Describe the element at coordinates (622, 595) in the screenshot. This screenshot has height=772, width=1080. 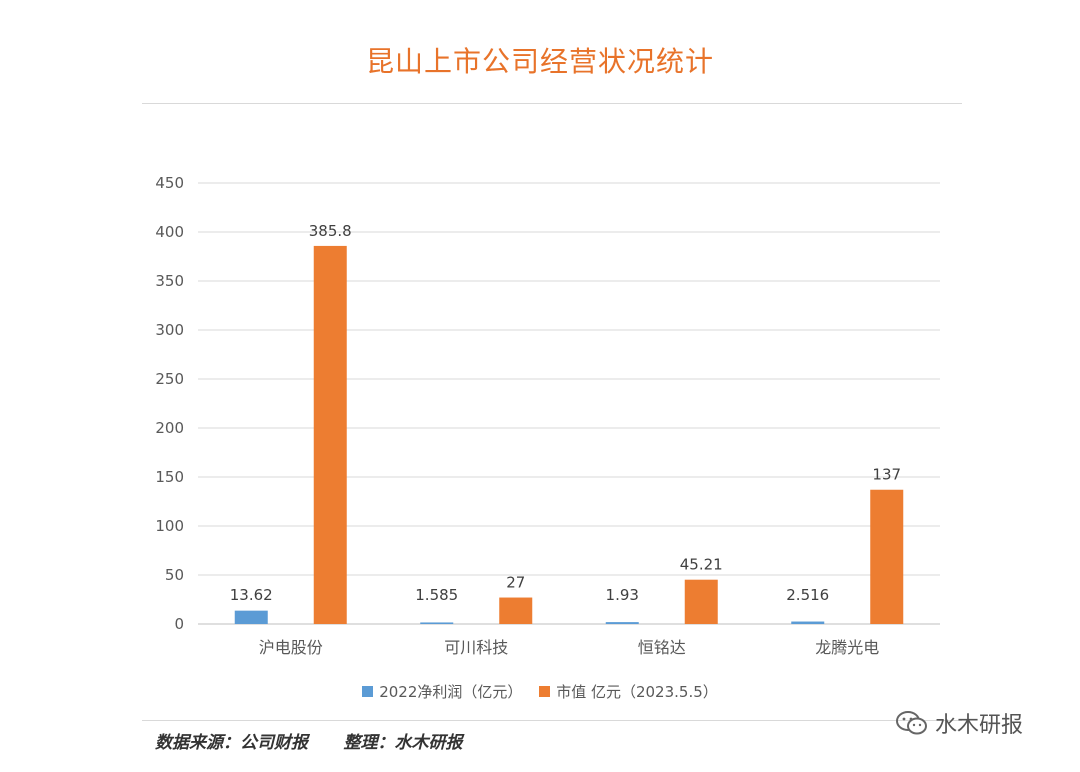
I see `data-label: 1.93` at that location.